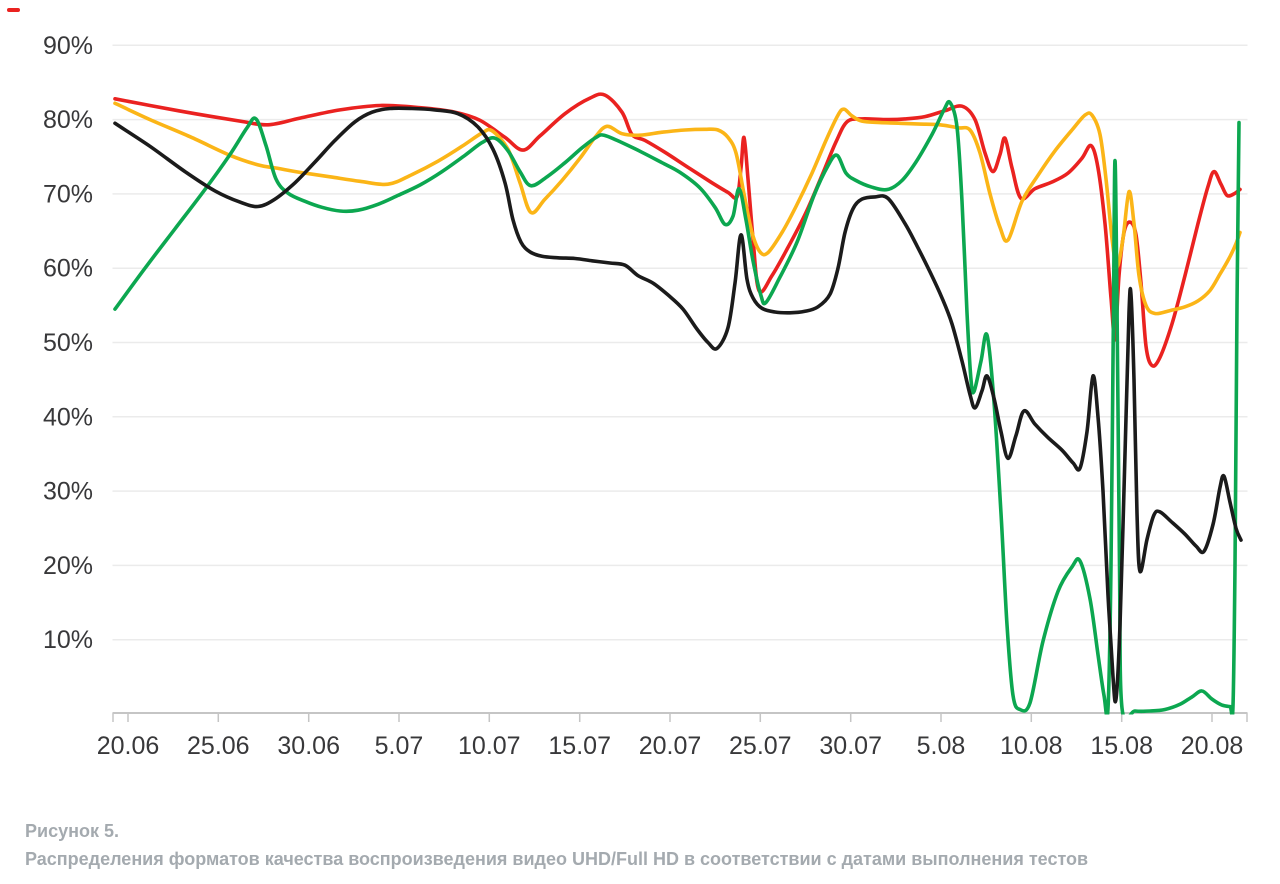 This screenshot has width=1280, height=884. I want to click on y-axis-label: 80%, so click(68, 120).